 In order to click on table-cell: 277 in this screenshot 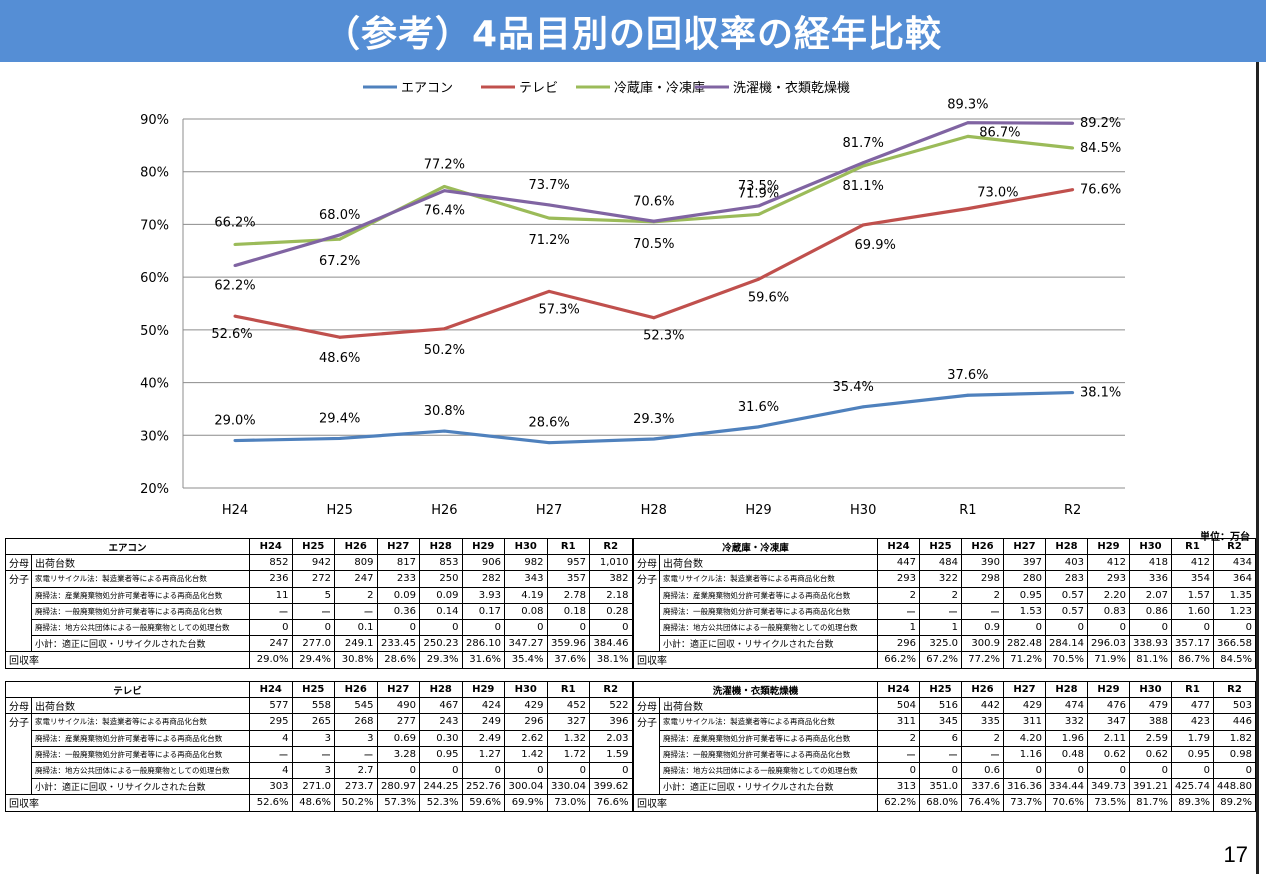, I will do `click(398, 722)`.